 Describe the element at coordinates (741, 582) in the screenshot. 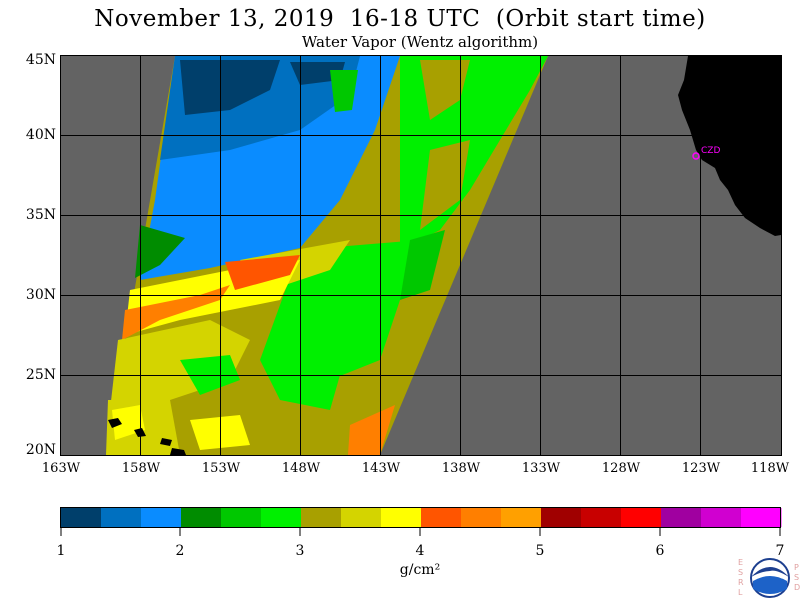

I see `logo-letter-r: R` at that location.